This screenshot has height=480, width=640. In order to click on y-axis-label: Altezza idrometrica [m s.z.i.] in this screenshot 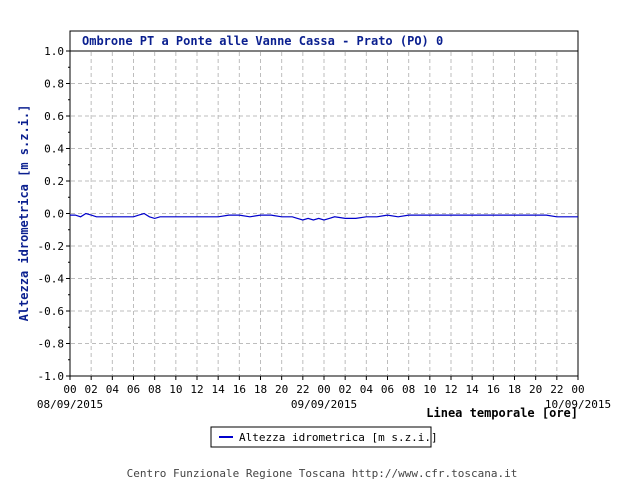, I will do `click(24, 213)`.